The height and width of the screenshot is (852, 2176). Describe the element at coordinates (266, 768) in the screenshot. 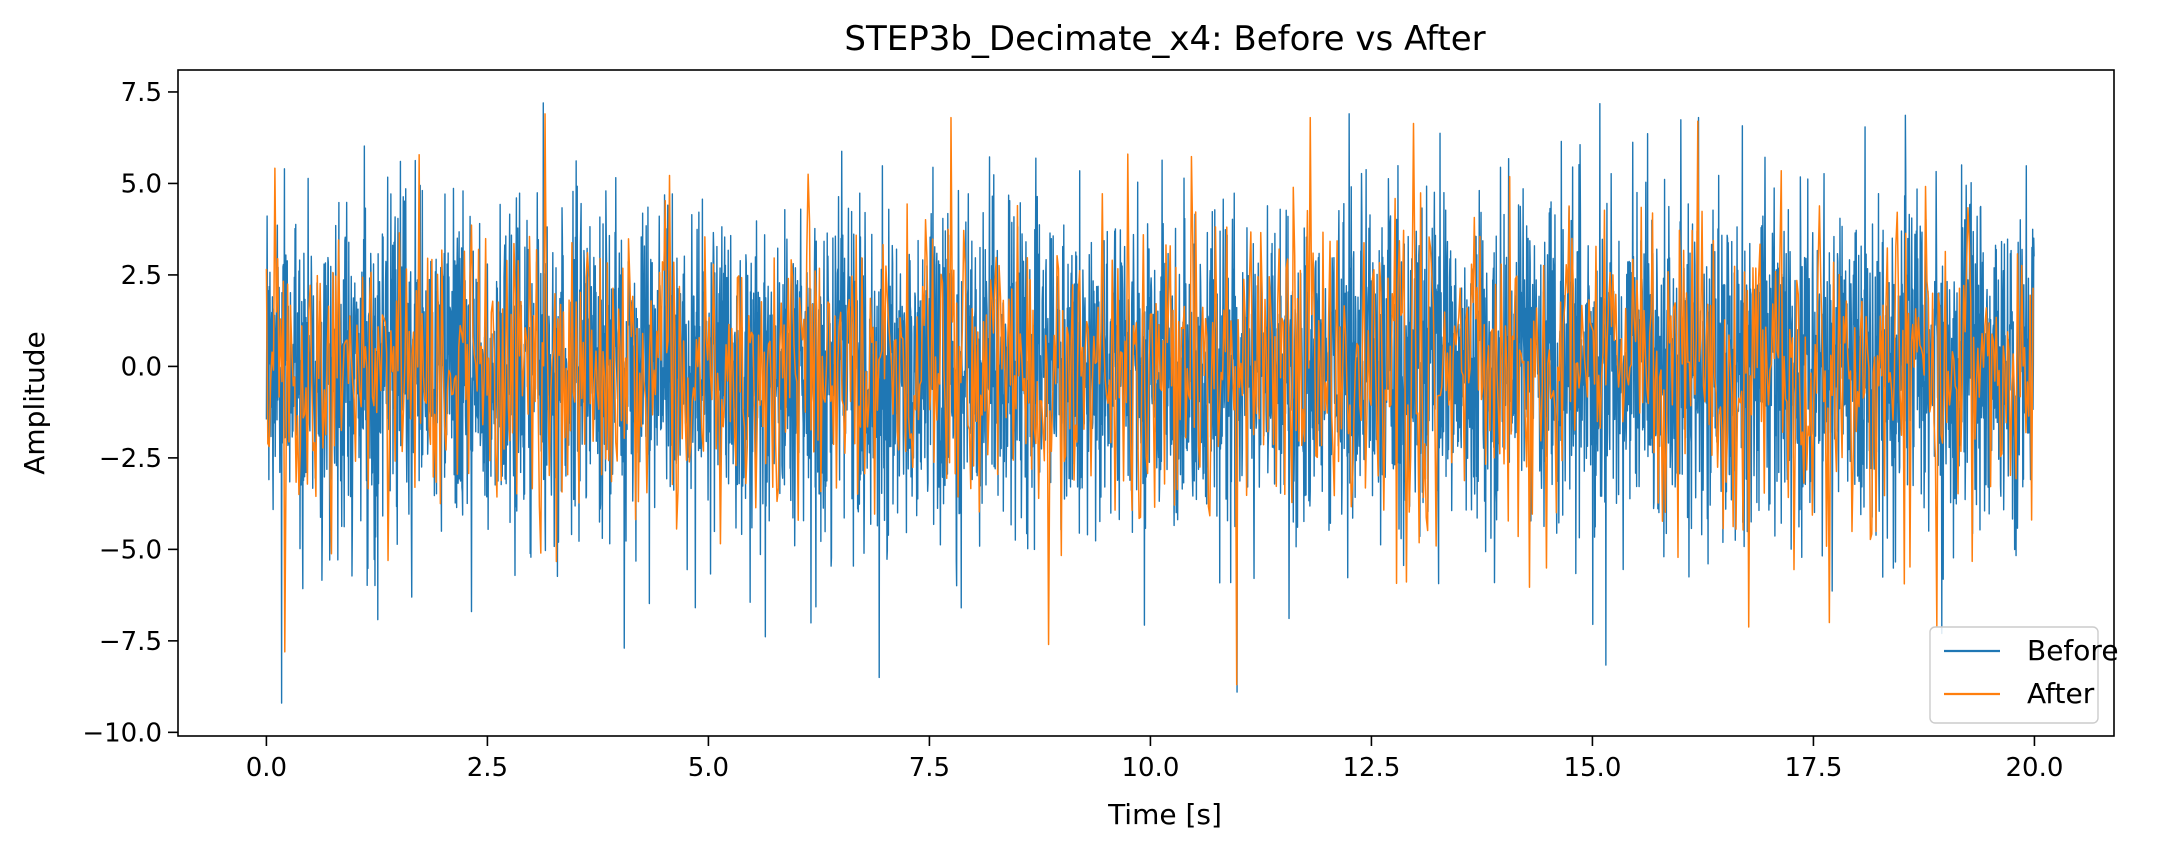

I see `x-tick-label: 0.0` at that location.